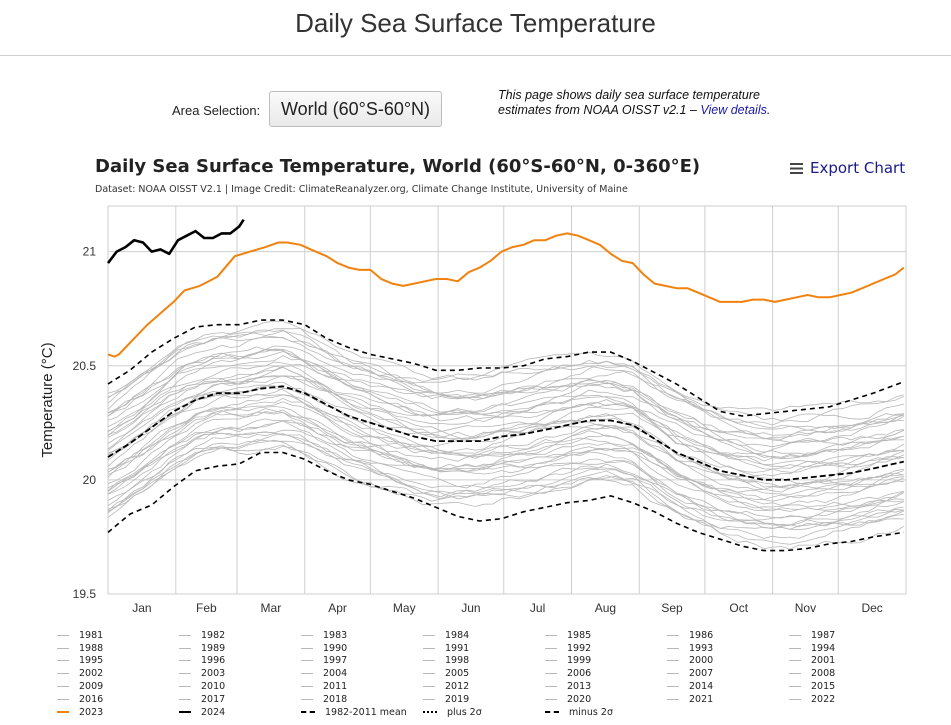 The height and width of the screenshot is (725, 951). Describe the element at coordinates (141, 608) in the screenshot. I see `x-tick-label: Jan` at that location.